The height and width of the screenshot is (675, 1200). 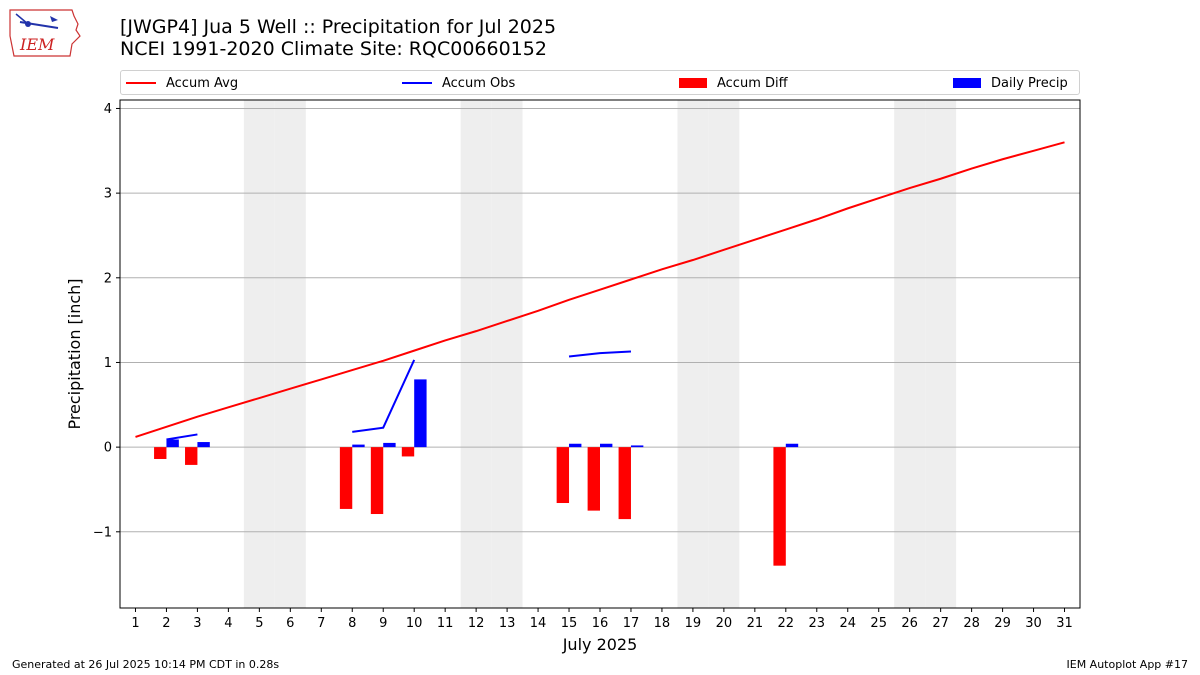 What do you see at coordinates (971, 623) in the screenshot?
I see `x-tick-label: 28` at bounding box center [971, 623].